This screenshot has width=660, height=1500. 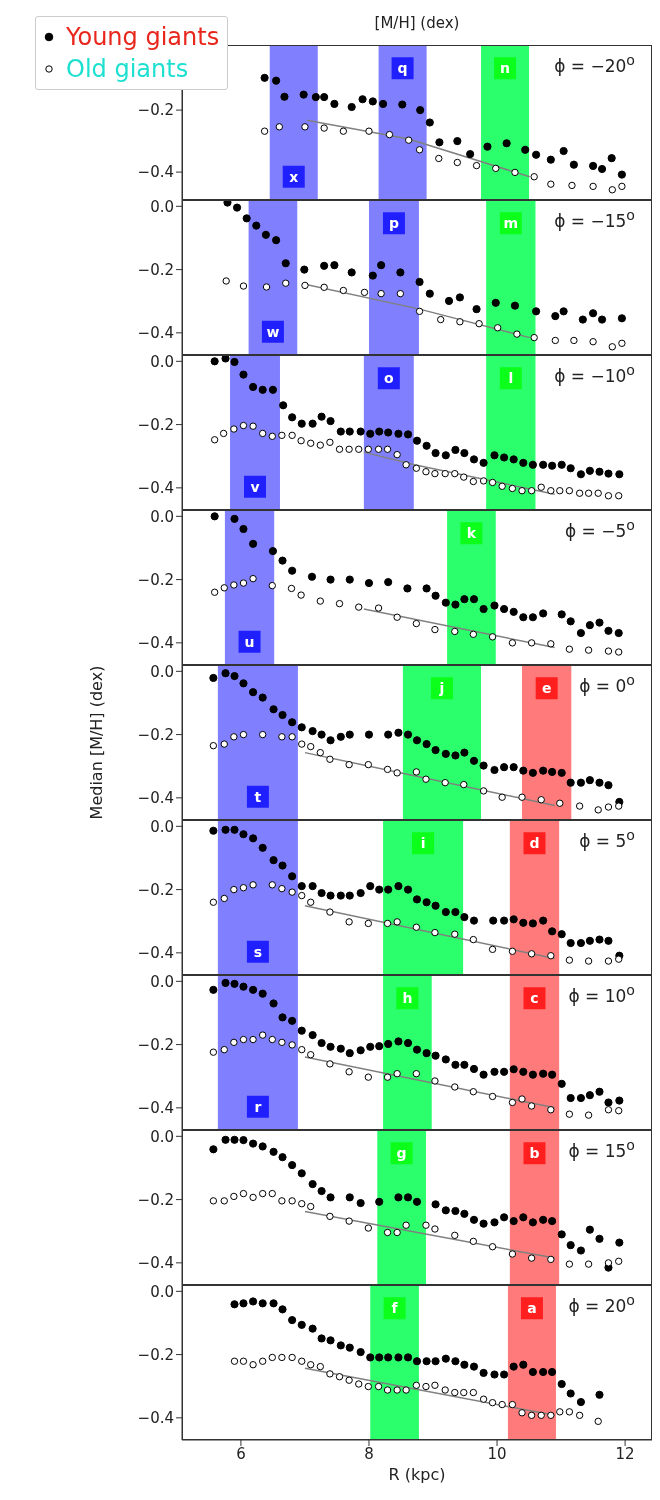 What do you see at coordinates (497, 1453) in the screenshot?
I see `x-tick-label: 10` at bounding box center [497, 1453].